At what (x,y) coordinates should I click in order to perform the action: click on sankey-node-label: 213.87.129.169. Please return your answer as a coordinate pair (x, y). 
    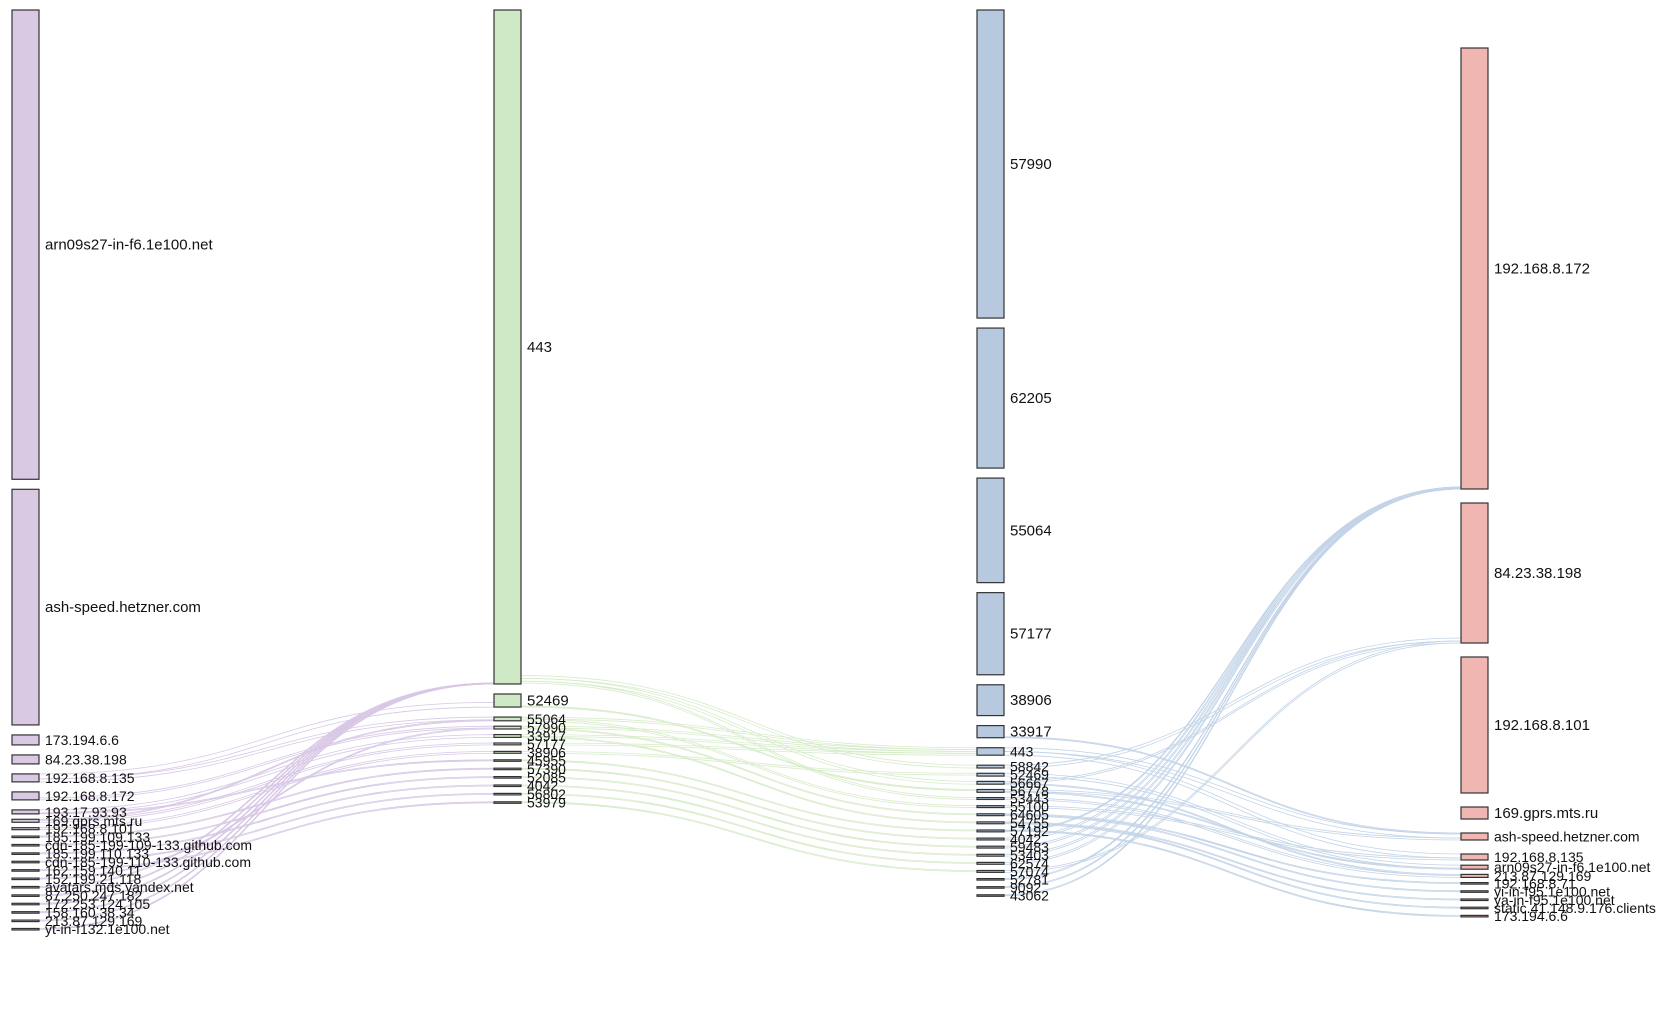
    Looking at the image, I should click on (1543, 876).